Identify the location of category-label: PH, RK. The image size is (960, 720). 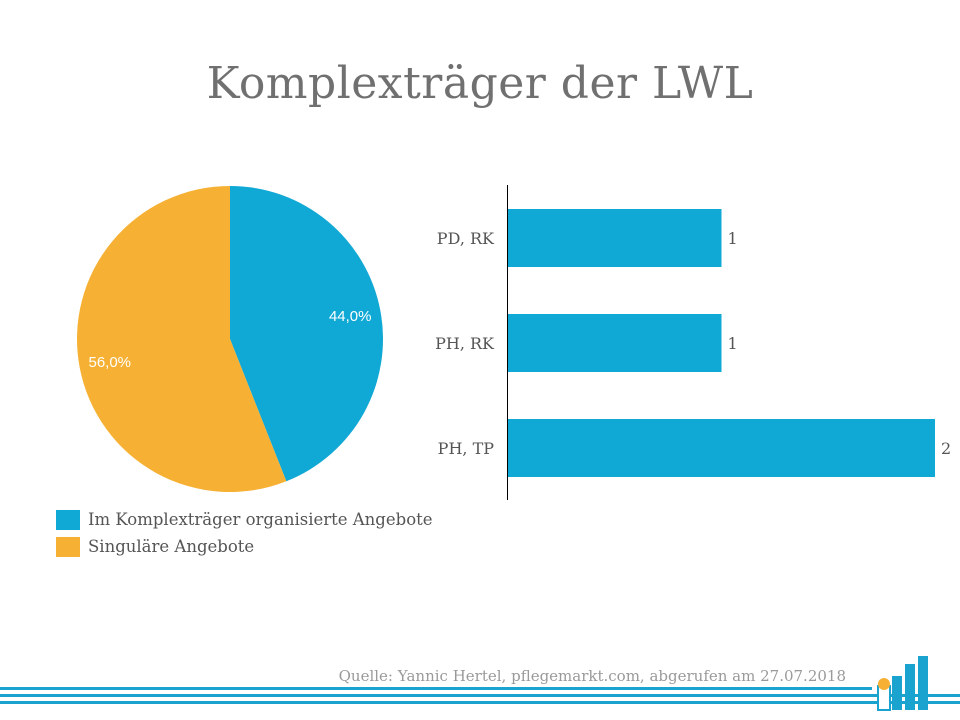
(465, 343).